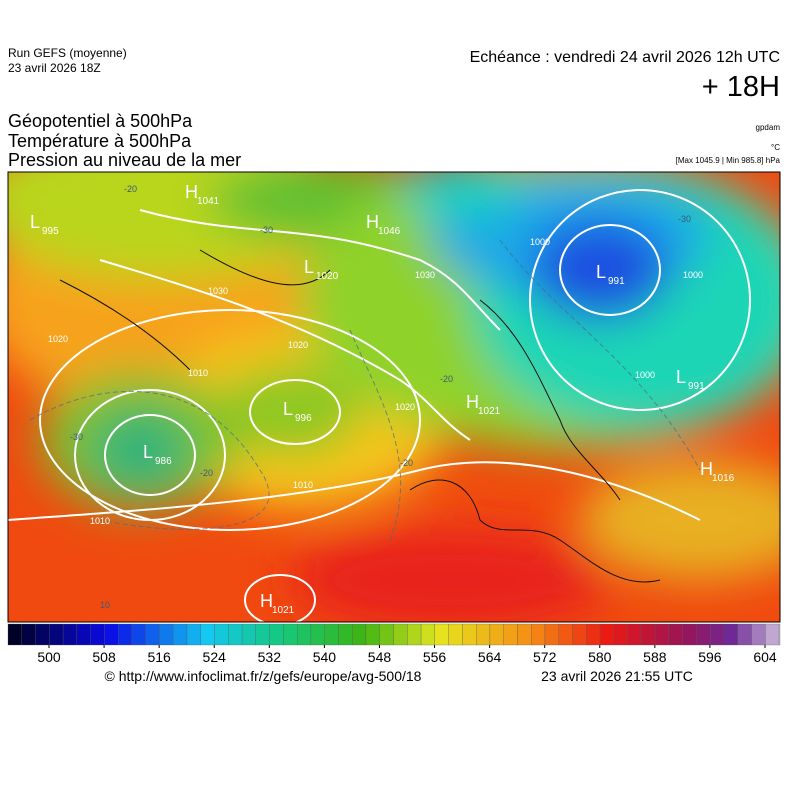 The height and width of the screenshot is (789, 788). I want to click on colorbar-tick-label: 580, so click(600, 657).